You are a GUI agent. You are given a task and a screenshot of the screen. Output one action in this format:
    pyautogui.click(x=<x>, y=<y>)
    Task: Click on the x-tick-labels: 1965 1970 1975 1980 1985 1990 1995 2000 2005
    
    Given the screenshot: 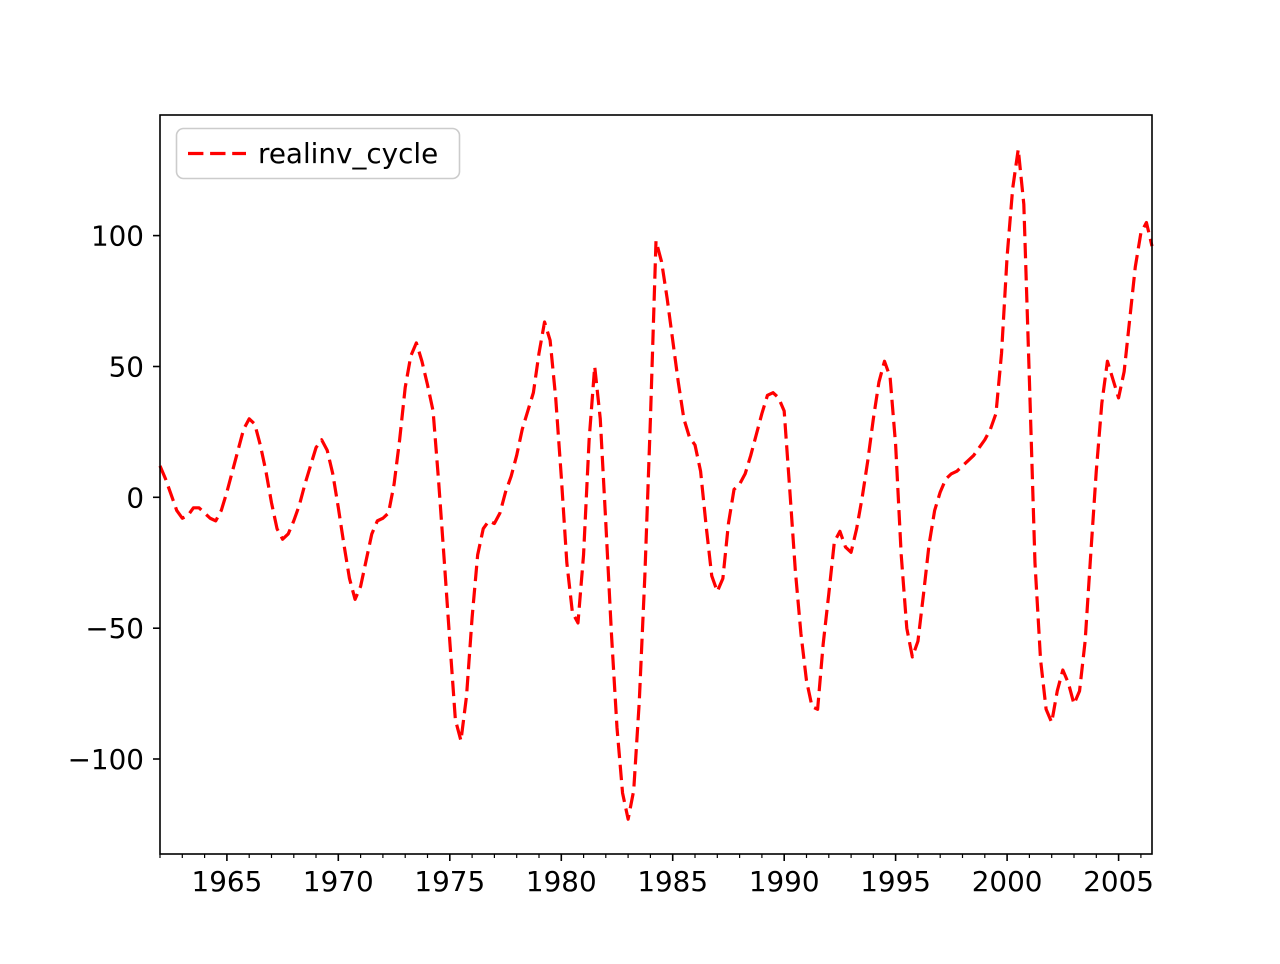 What is the action you would take?
    pyautogui.click(x=673, y=881)
    